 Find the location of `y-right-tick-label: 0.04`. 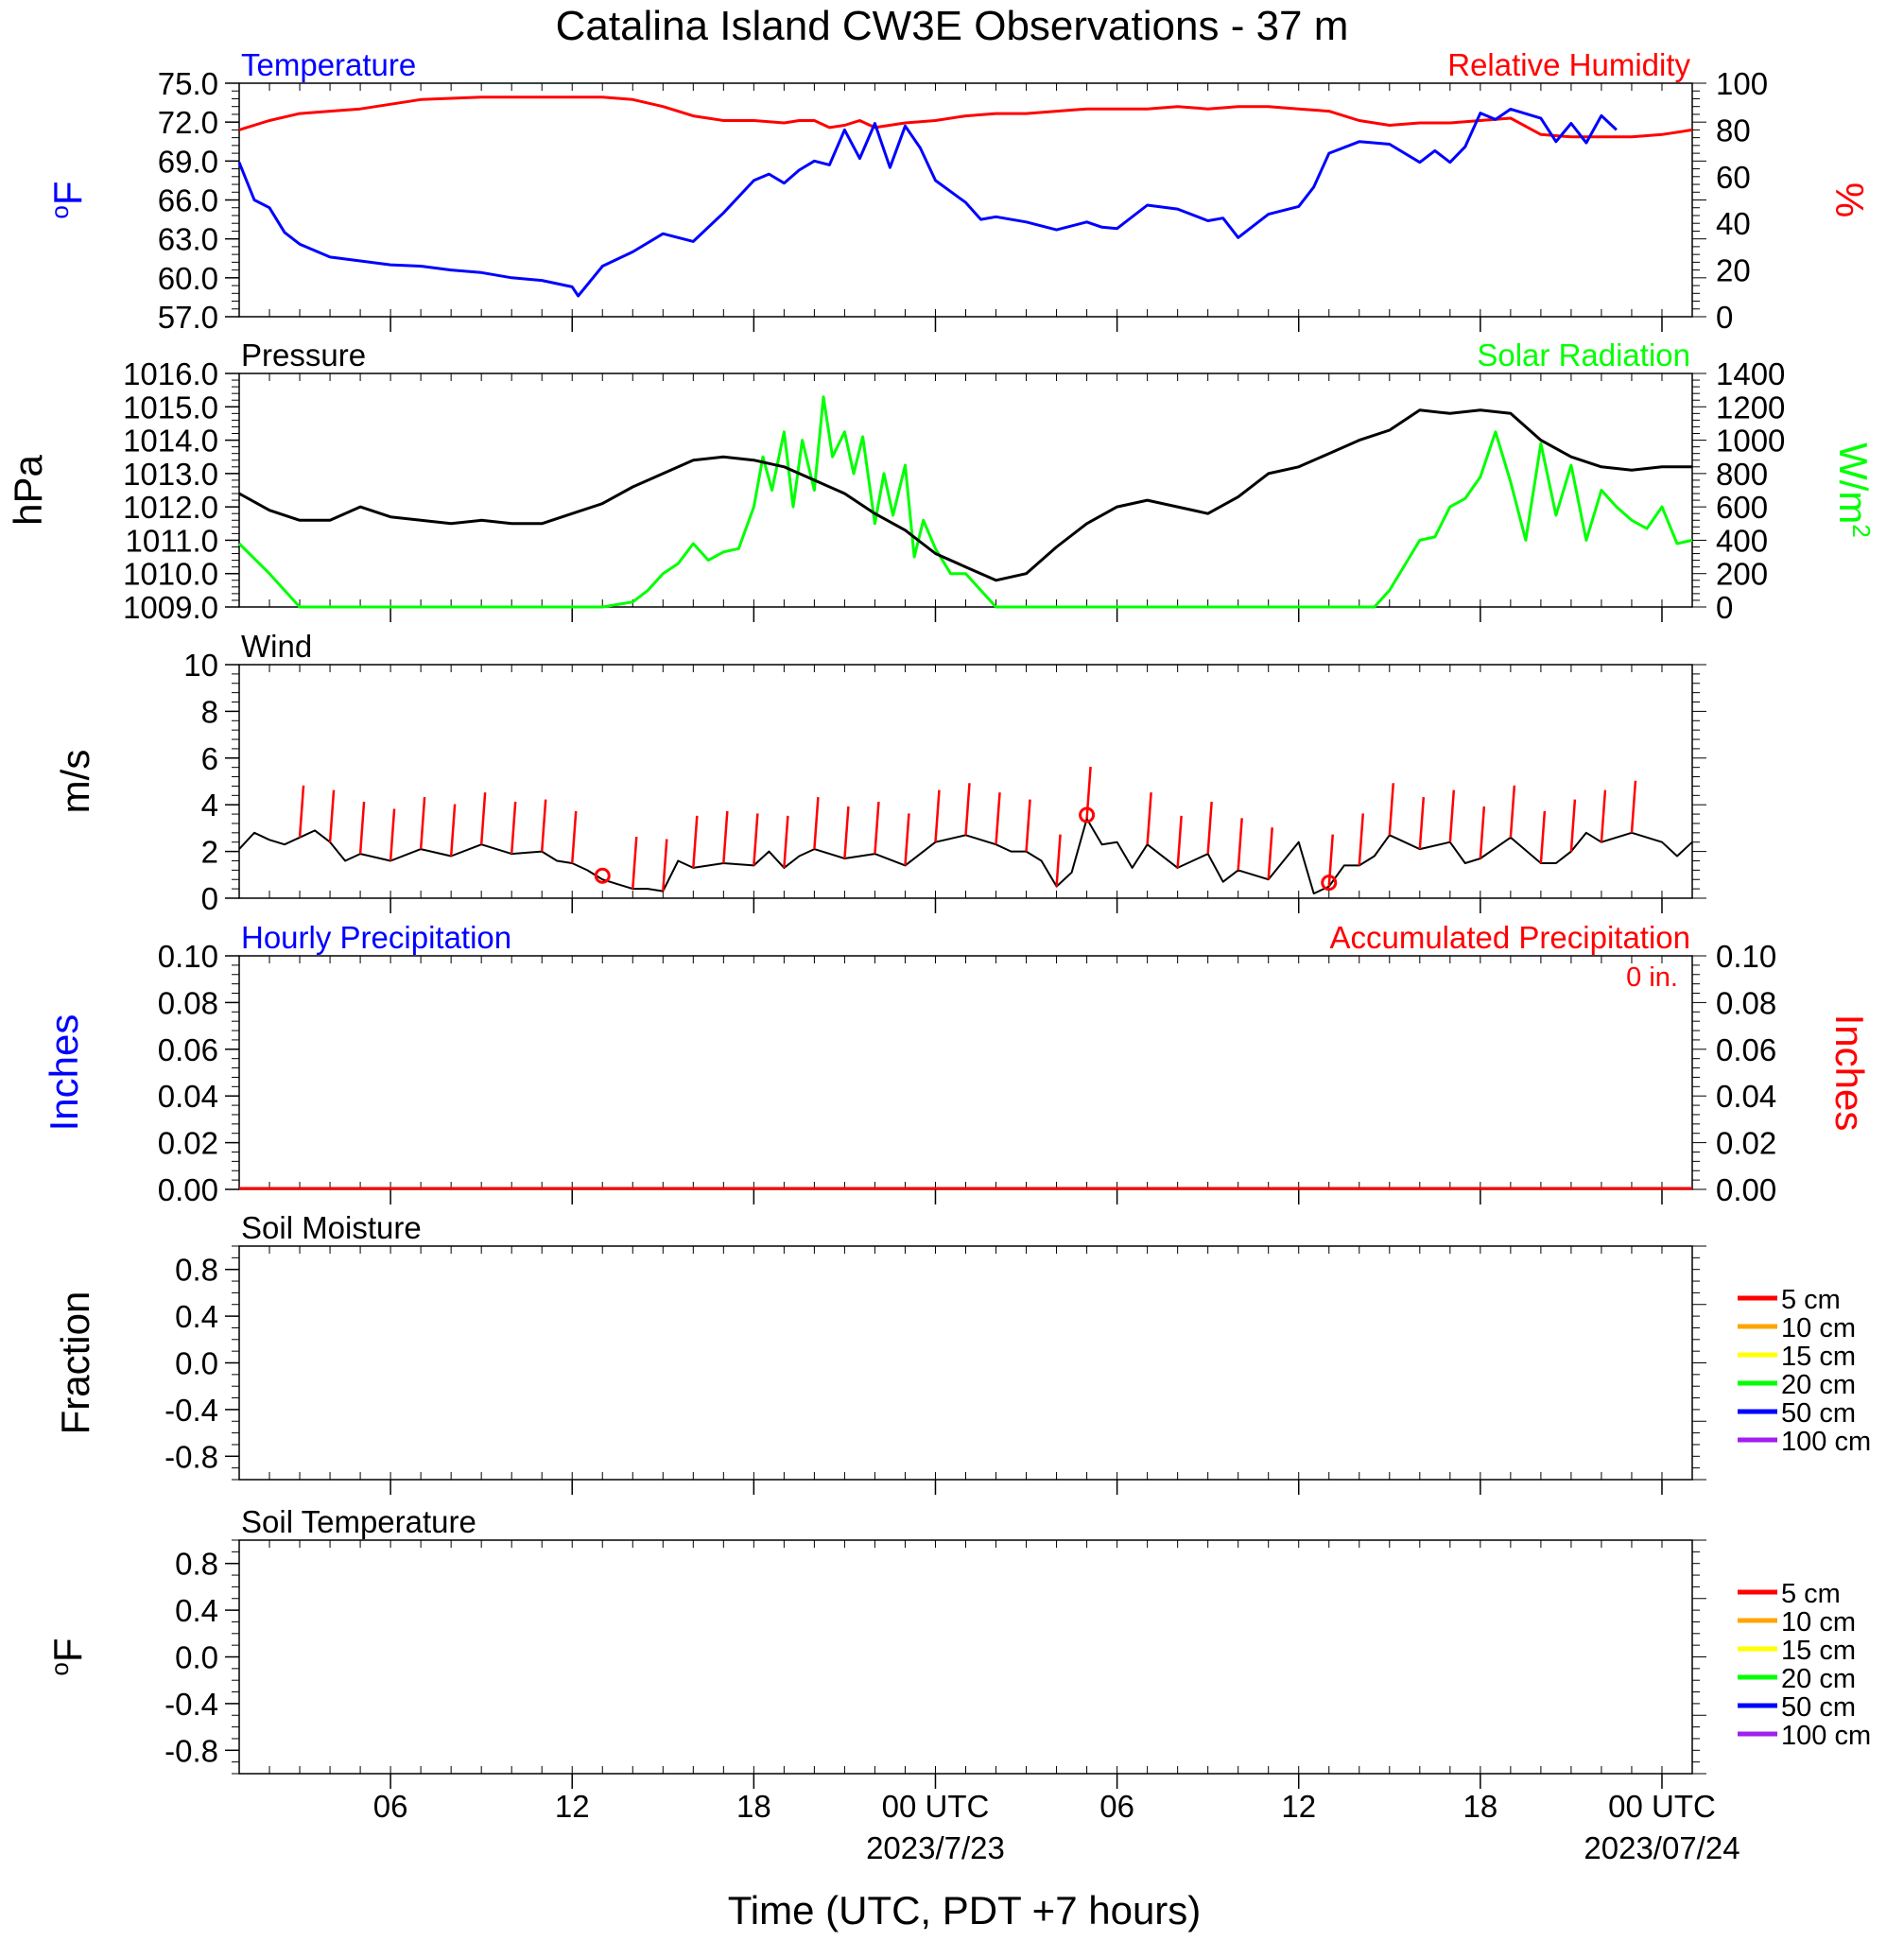

y-right-tick-label: 0.04 is located at coordinates (1746, 1097).